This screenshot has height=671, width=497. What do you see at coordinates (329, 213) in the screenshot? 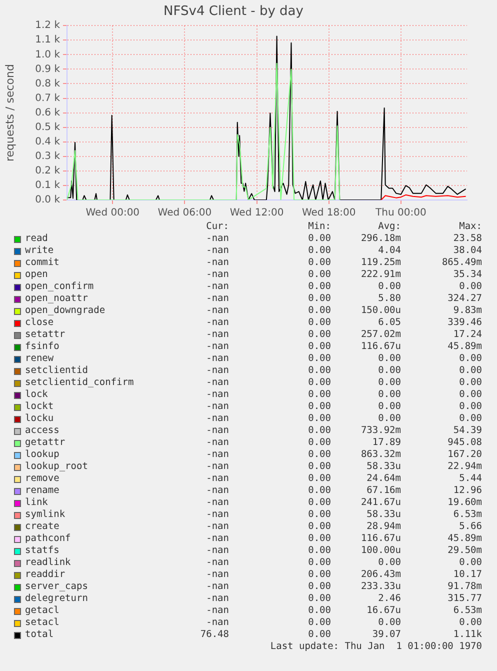
I see `x-tick-label: Wed 18:00` at bounding box center [329, 213].